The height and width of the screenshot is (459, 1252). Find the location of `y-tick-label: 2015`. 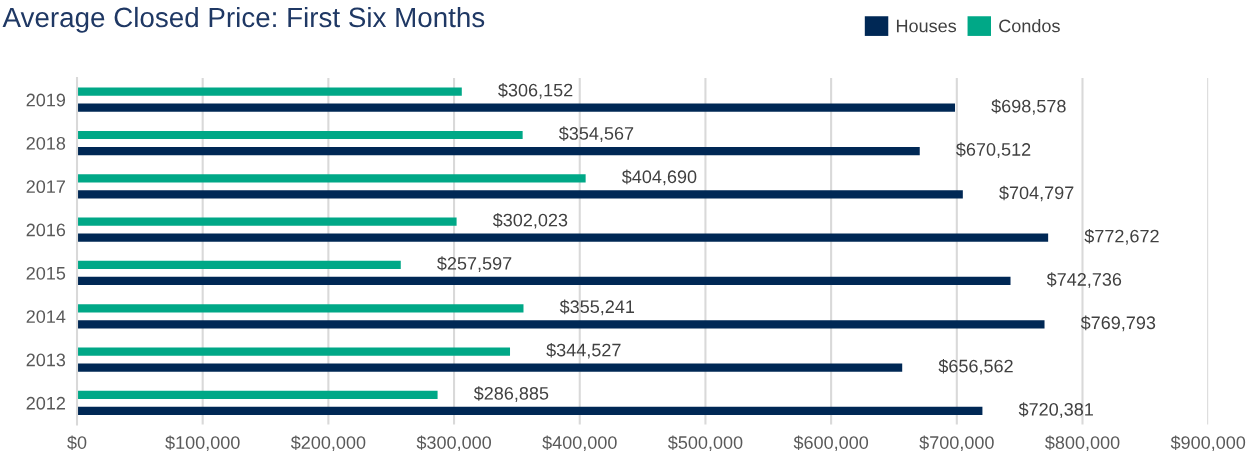

y-tick-label: 2015 is located at coordinates (46, 273).